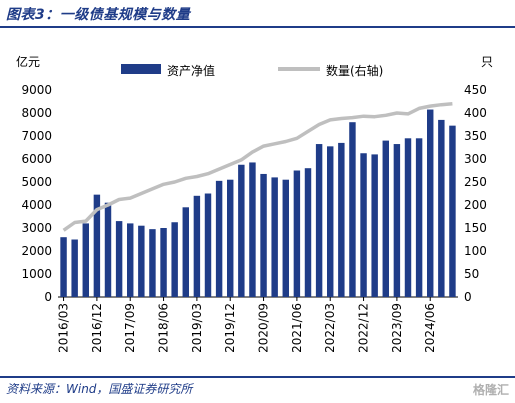 This screenshot has height=403, width=515. Describe the element at coordinates (164, 328) in the screenshot. I see `x-tick-label: 2018/06` at that location.